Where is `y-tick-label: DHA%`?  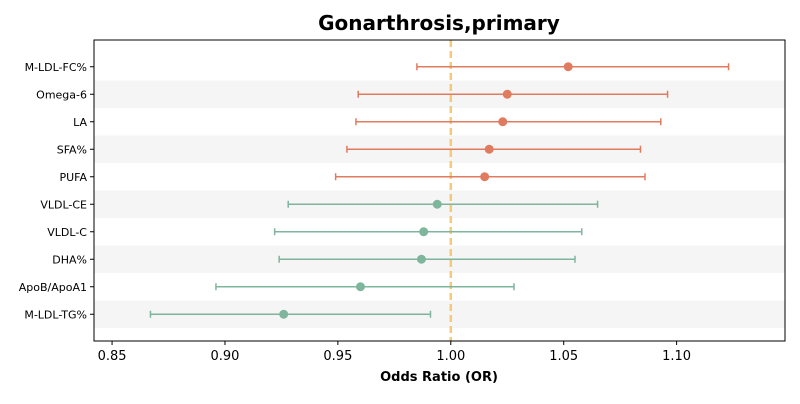
y-tick-label: DHA% is located at coordinates (69, 259).